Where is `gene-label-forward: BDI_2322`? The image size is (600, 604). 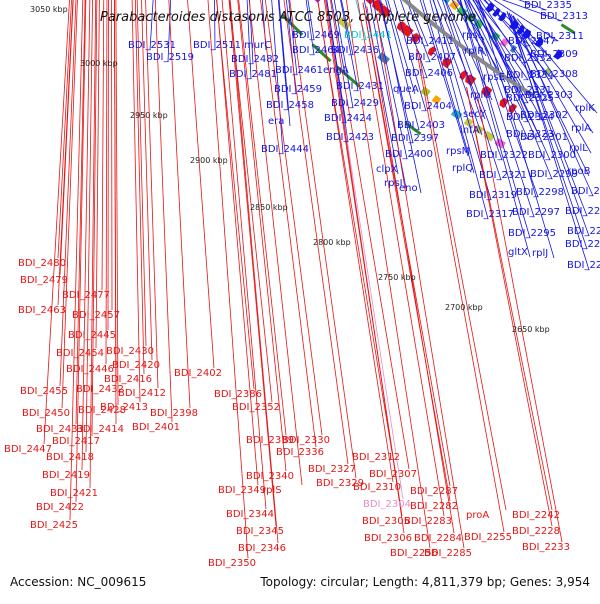
gene-label-forward: BDI_2322 is located at coordinates (504, 155).